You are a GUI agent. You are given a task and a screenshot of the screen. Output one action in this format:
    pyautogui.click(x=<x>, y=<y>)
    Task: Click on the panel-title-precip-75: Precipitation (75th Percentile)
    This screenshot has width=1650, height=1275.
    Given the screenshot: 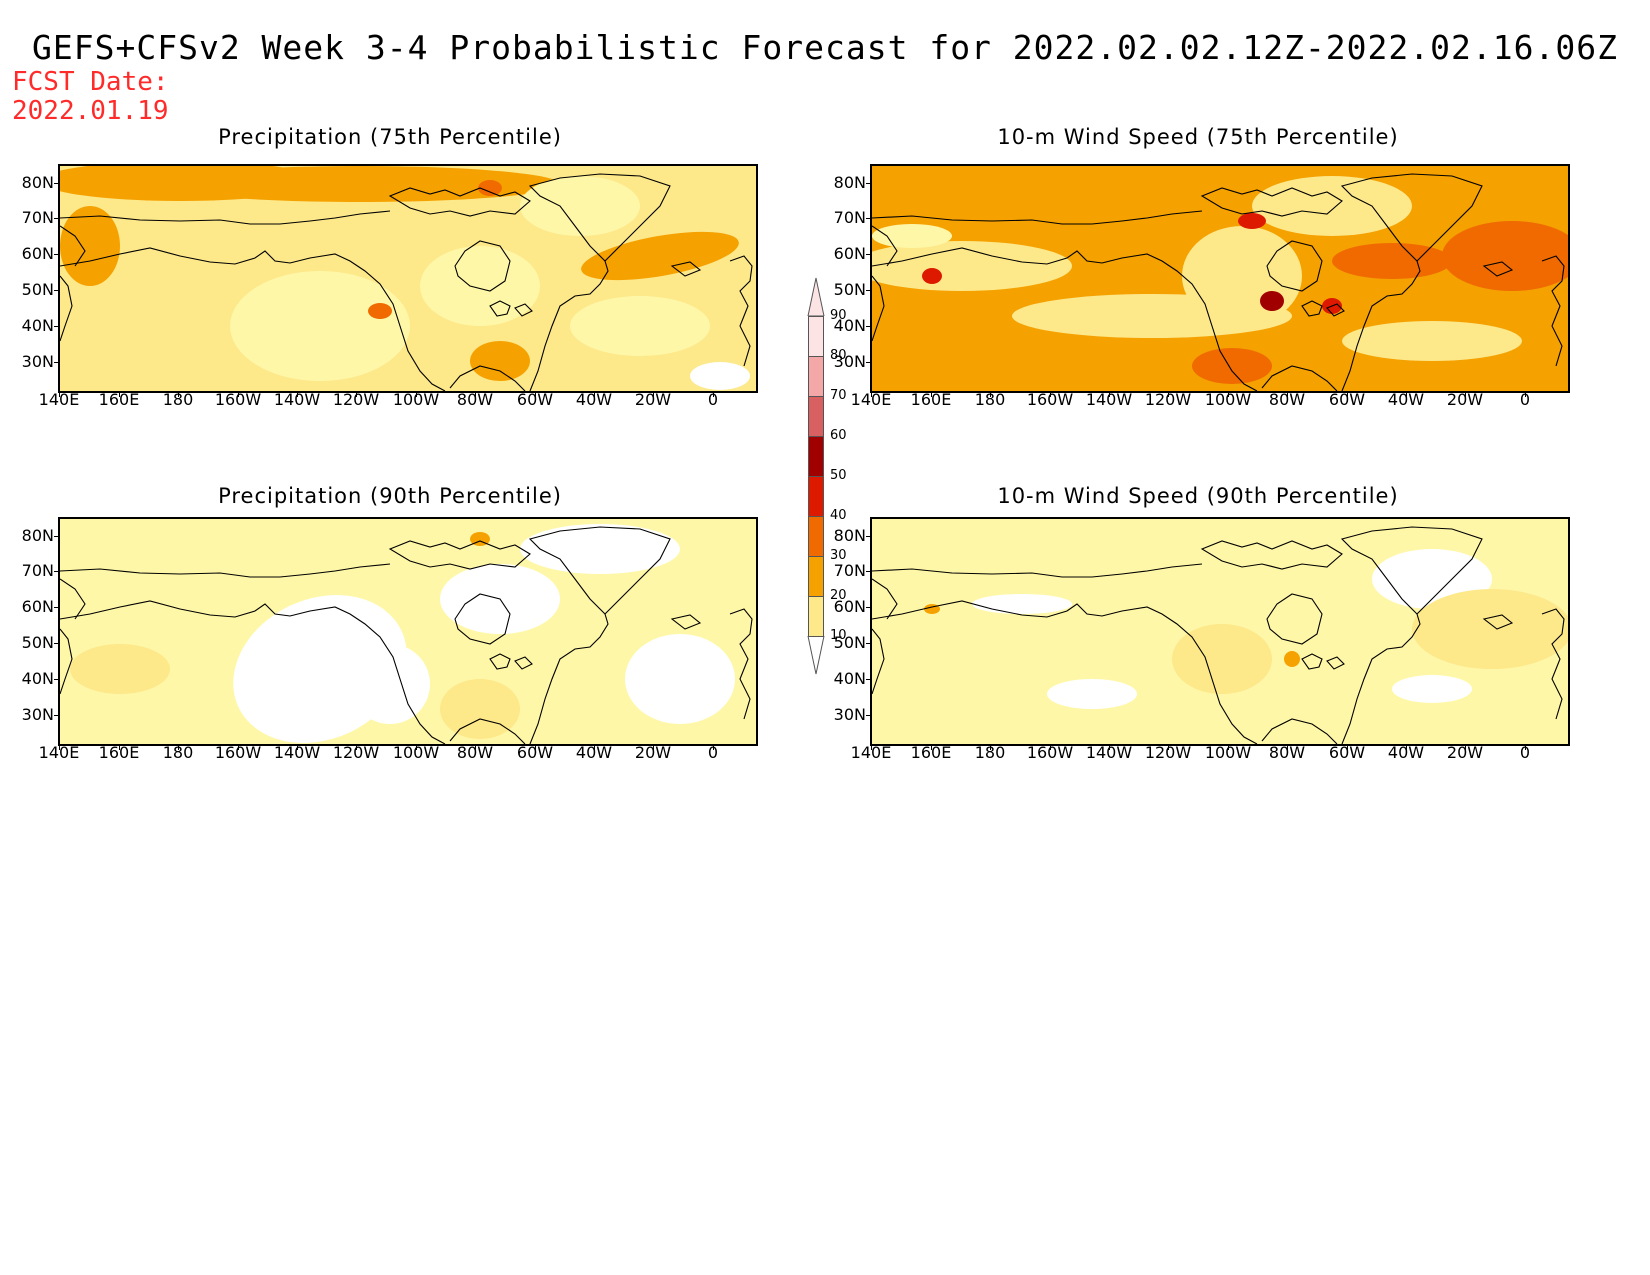 What is the action you would take?
    pyautogui.click(x=390, y=137)
    